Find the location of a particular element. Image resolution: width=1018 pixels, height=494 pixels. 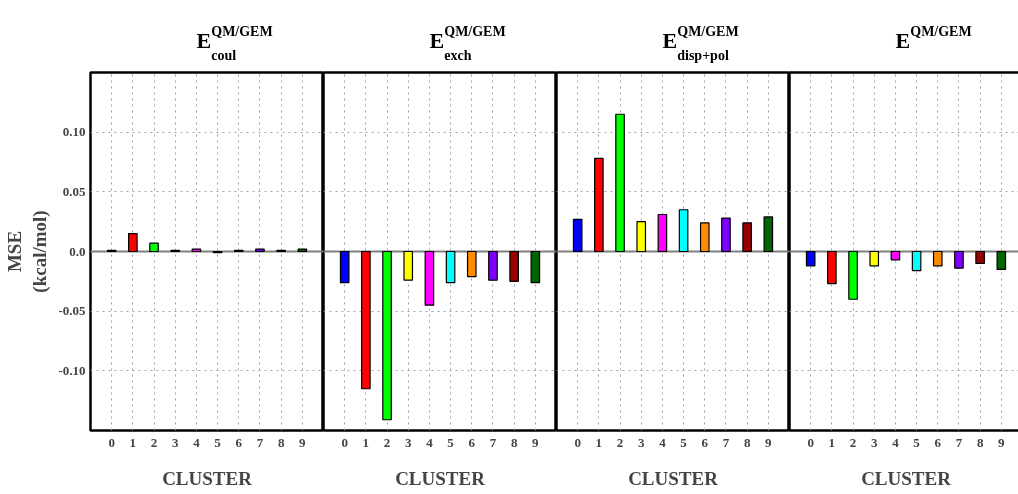

y-axis-title: MSE (kcal/mol) is located at coordinates (28, 251).